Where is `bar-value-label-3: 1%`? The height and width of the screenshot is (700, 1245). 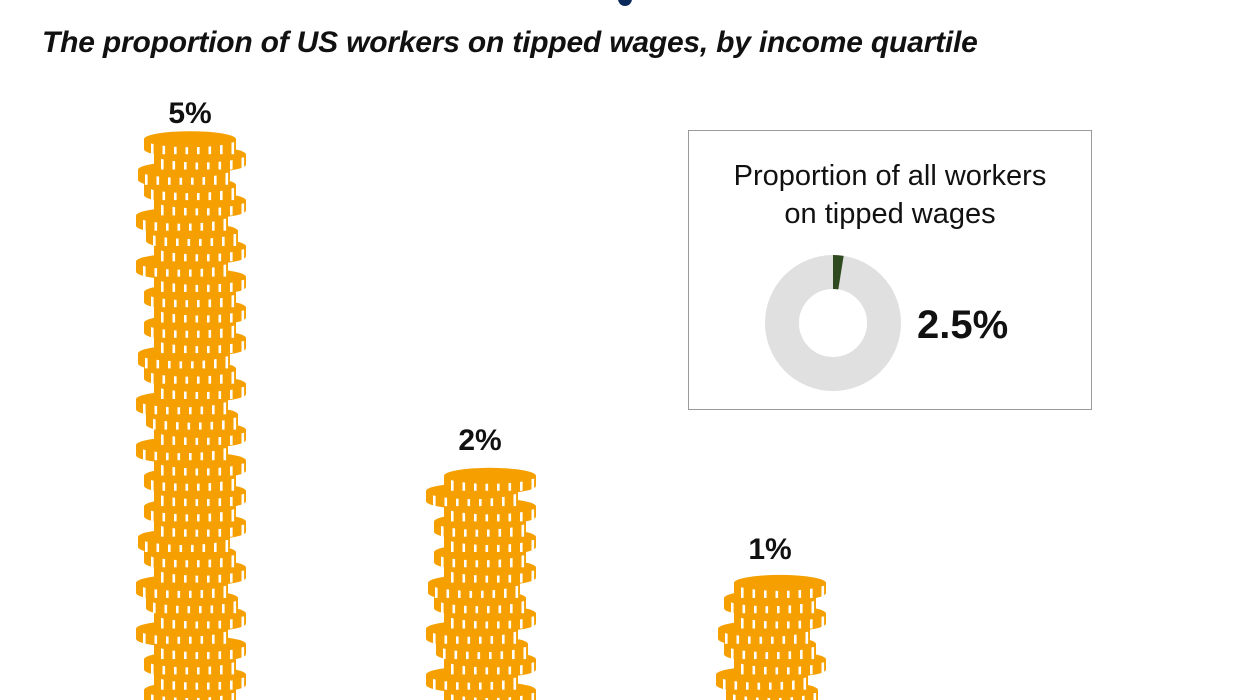 bar-value-label-3: 1% is located at coordinates (769, 549).